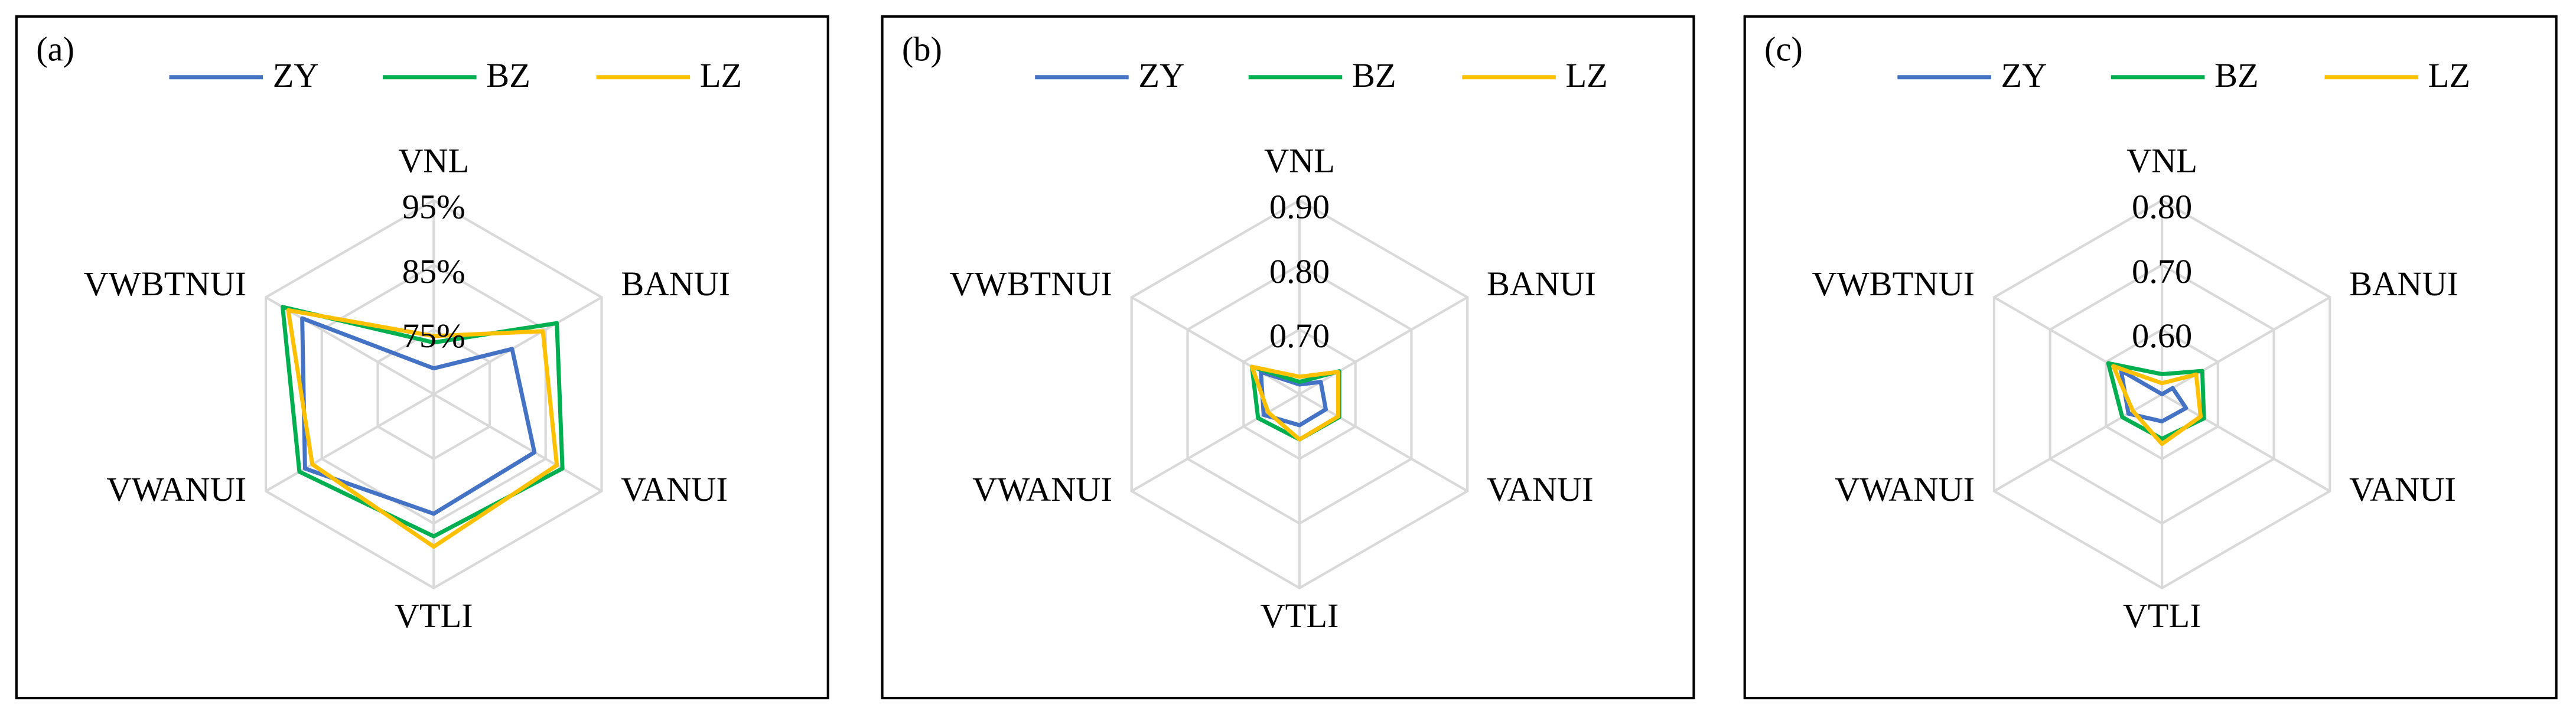  Describe the element at coordinates (1299, 207) in the screenshot. I see `r-tick-label: 0.90` at that location.